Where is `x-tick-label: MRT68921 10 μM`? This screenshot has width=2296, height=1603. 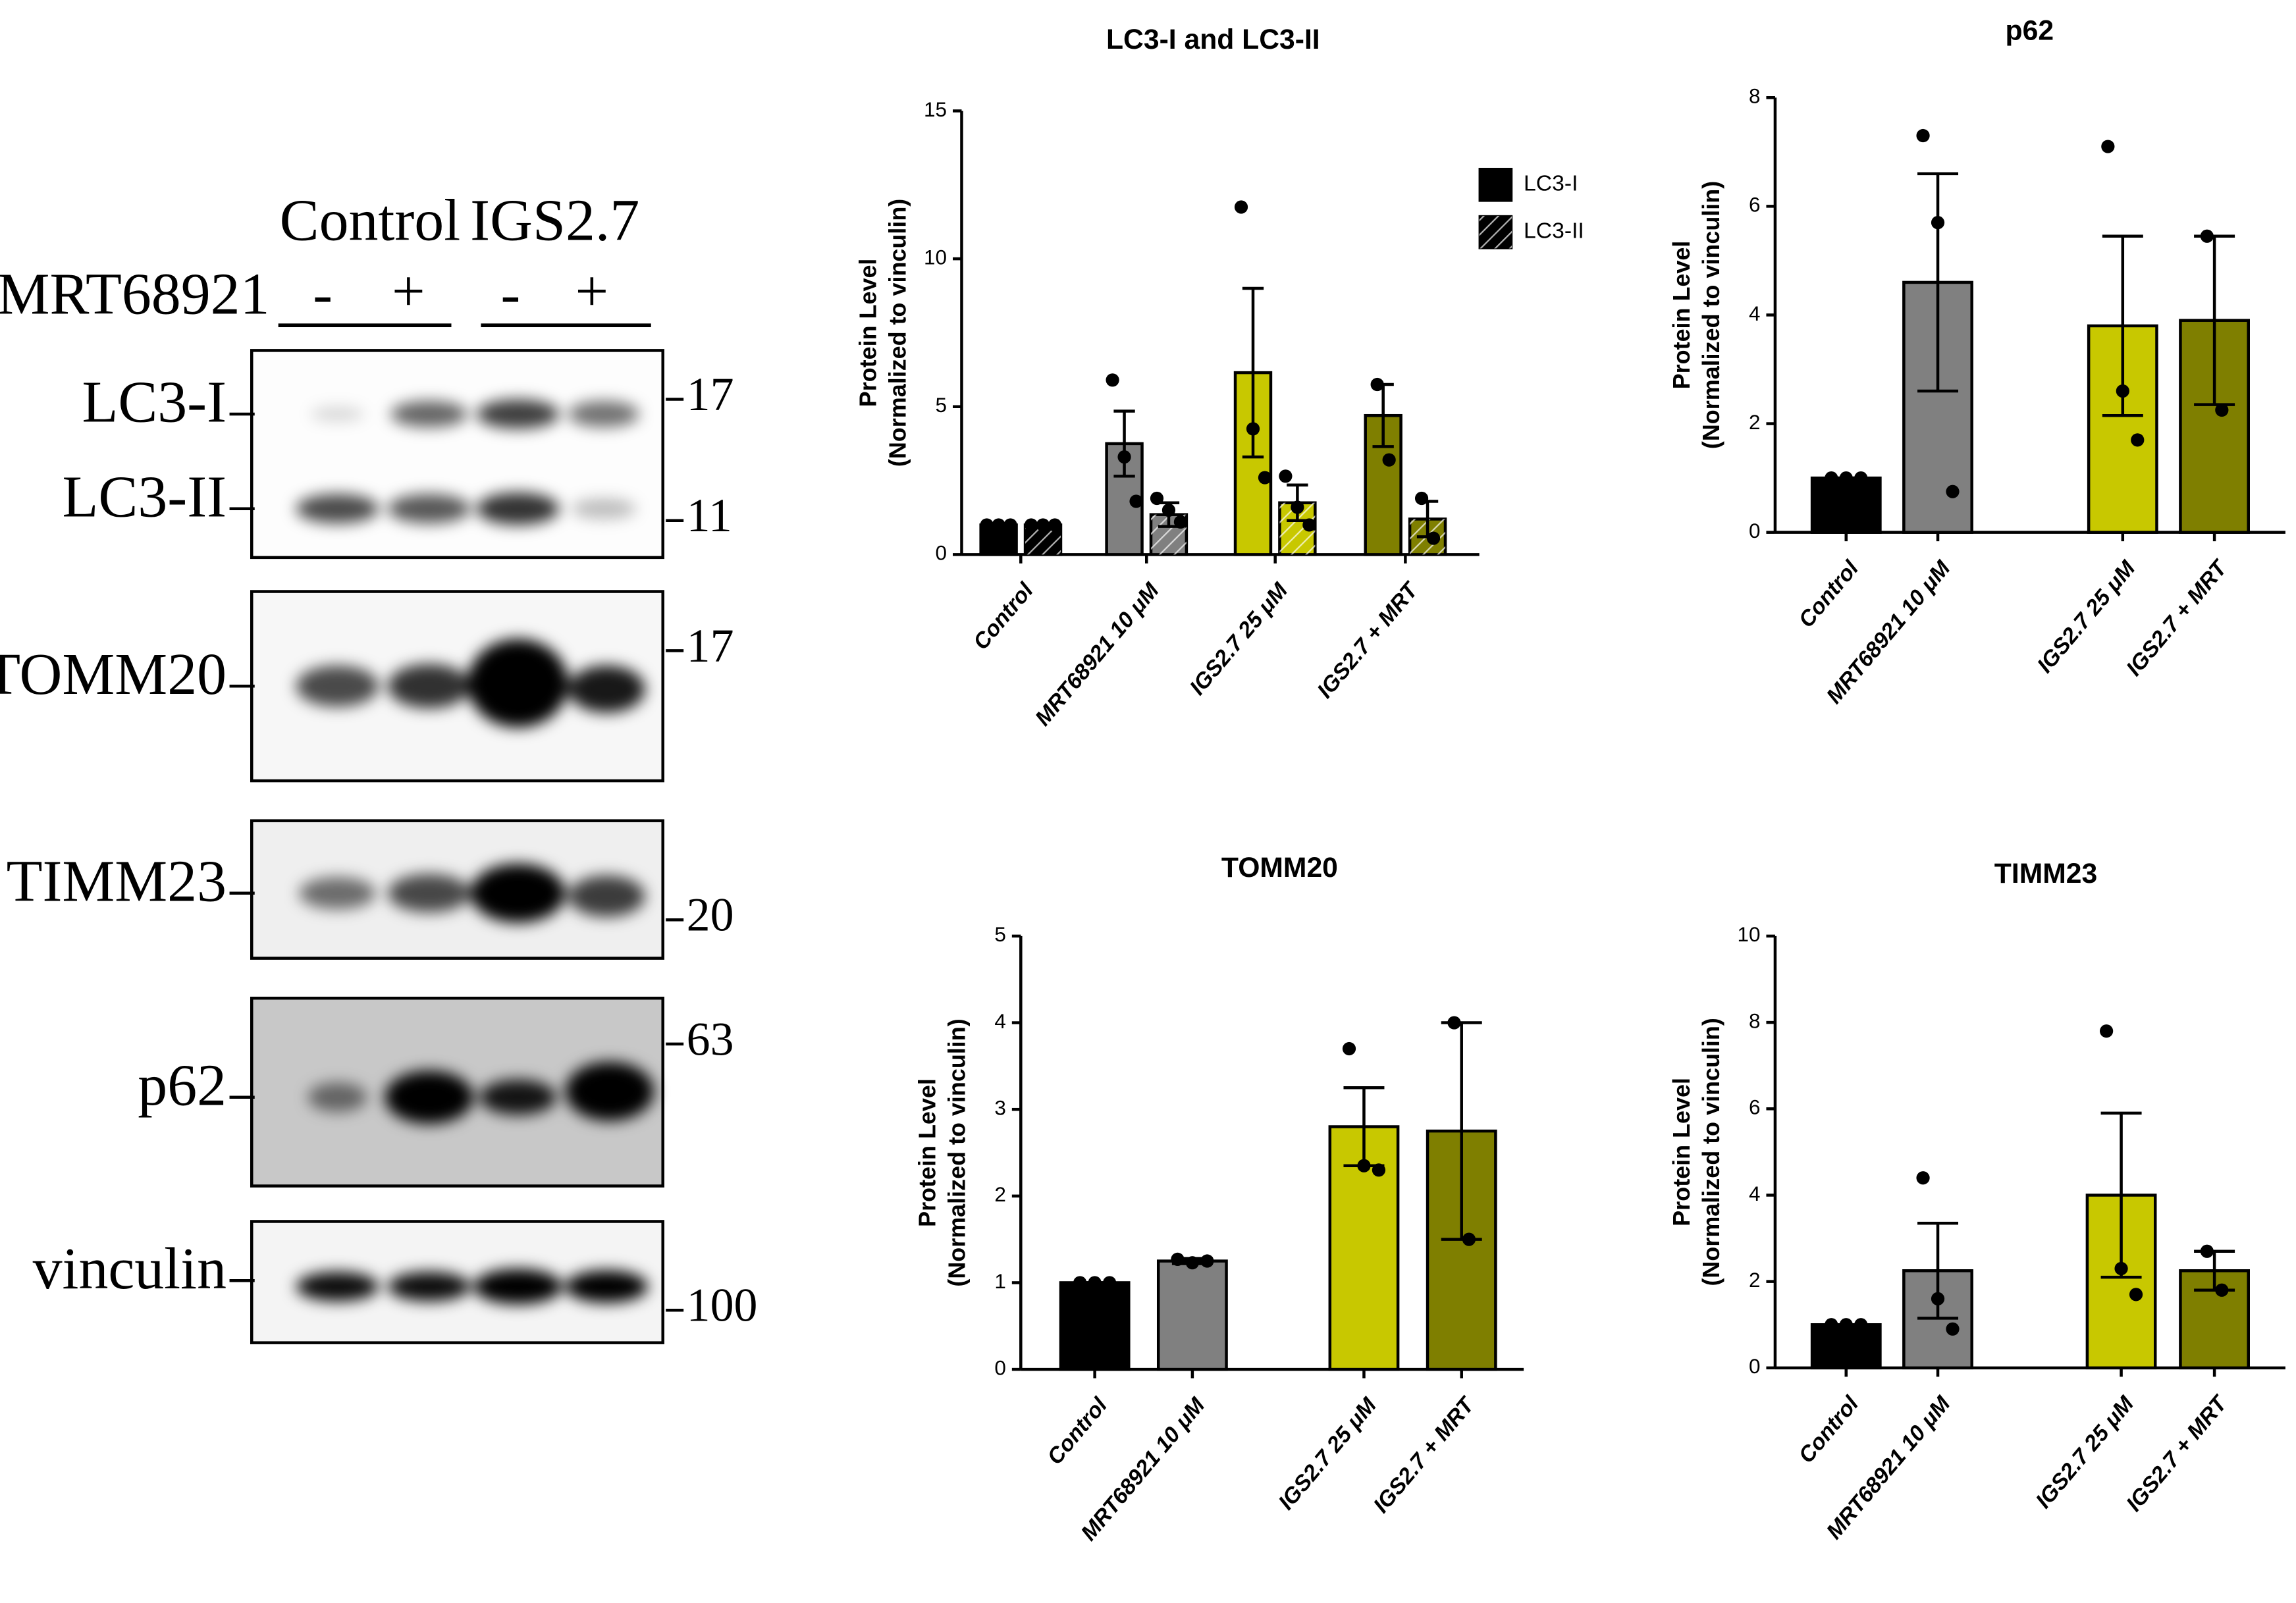 x-tick-label: MRT68921 10 μM is located at coordinates (1097, 654).